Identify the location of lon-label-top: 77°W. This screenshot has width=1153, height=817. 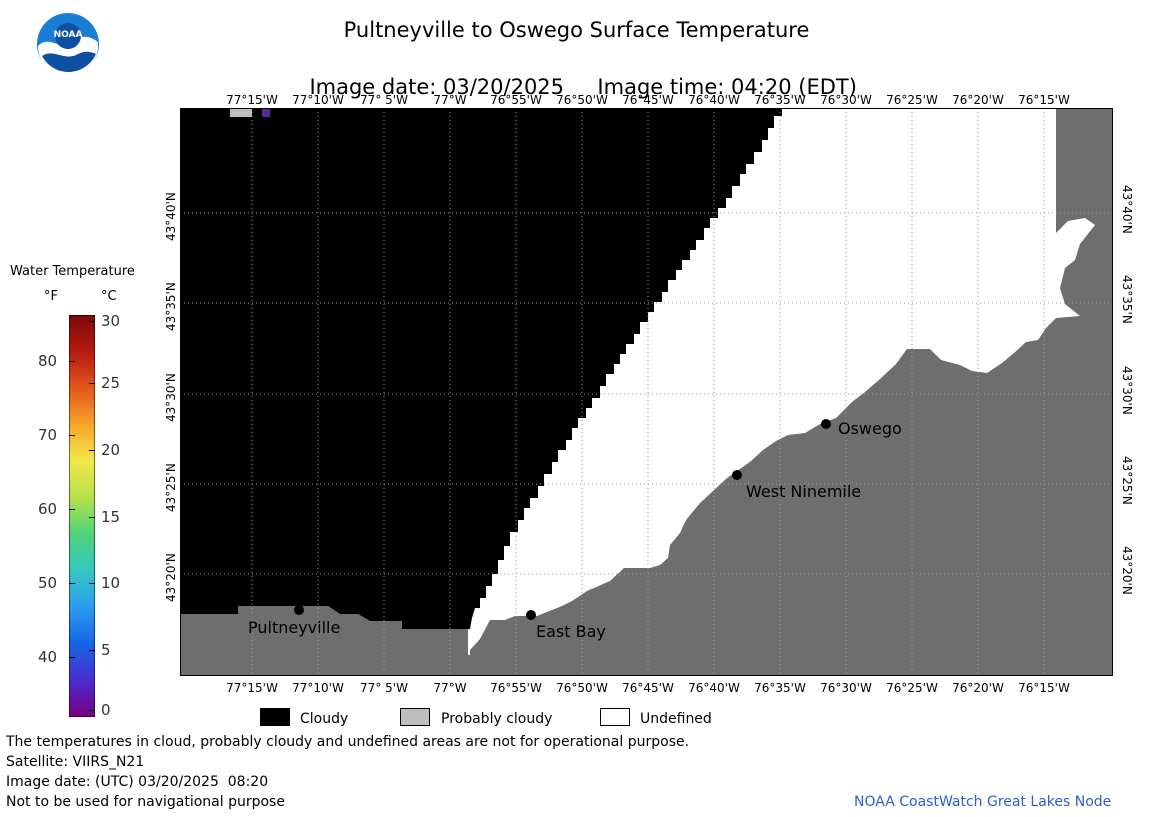
(450, 100).